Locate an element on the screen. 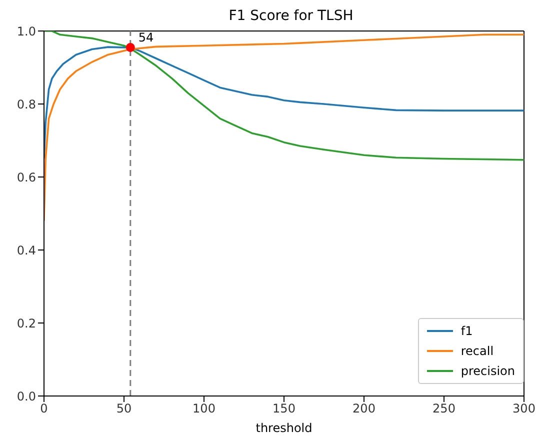 This screenshot has width=547, height=441. legend-label: recall is located at coordinates (477, 351).